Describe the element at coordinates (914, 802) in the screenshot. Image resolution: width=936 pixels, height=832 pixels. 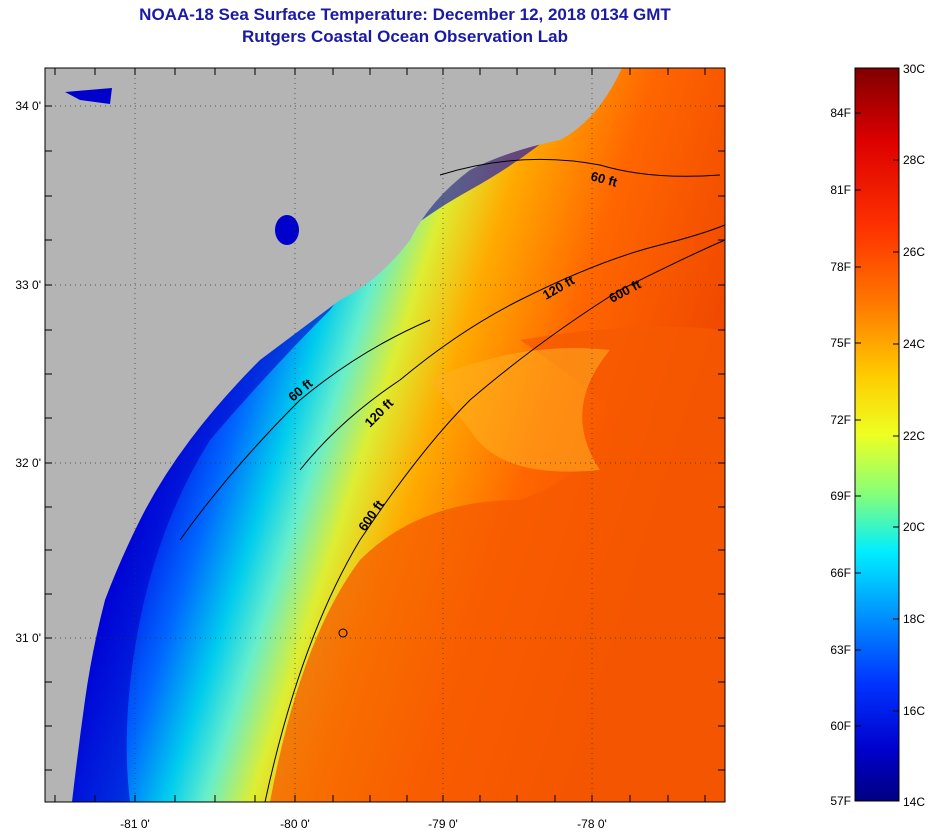
I see `colorbar-celsius-label: 14C` at that location.